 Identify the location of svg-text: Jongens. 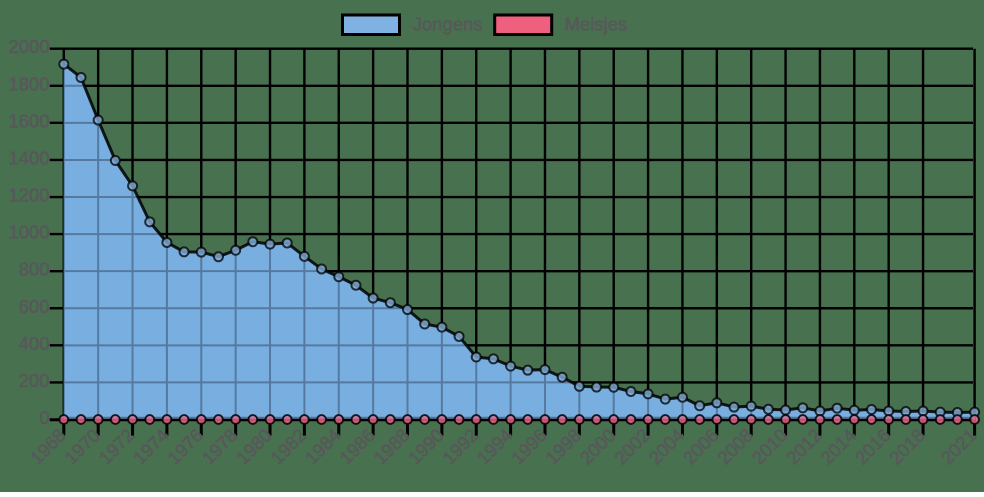
(448, 23).